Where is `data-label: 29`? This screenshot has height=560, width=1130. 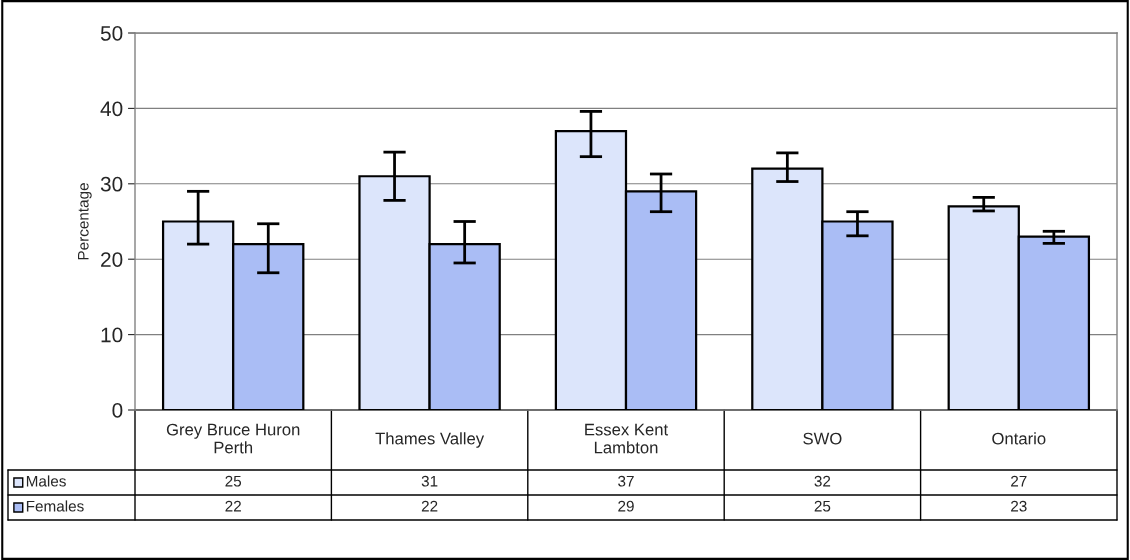 data-label: 29 is located at coordinates (626, 506).